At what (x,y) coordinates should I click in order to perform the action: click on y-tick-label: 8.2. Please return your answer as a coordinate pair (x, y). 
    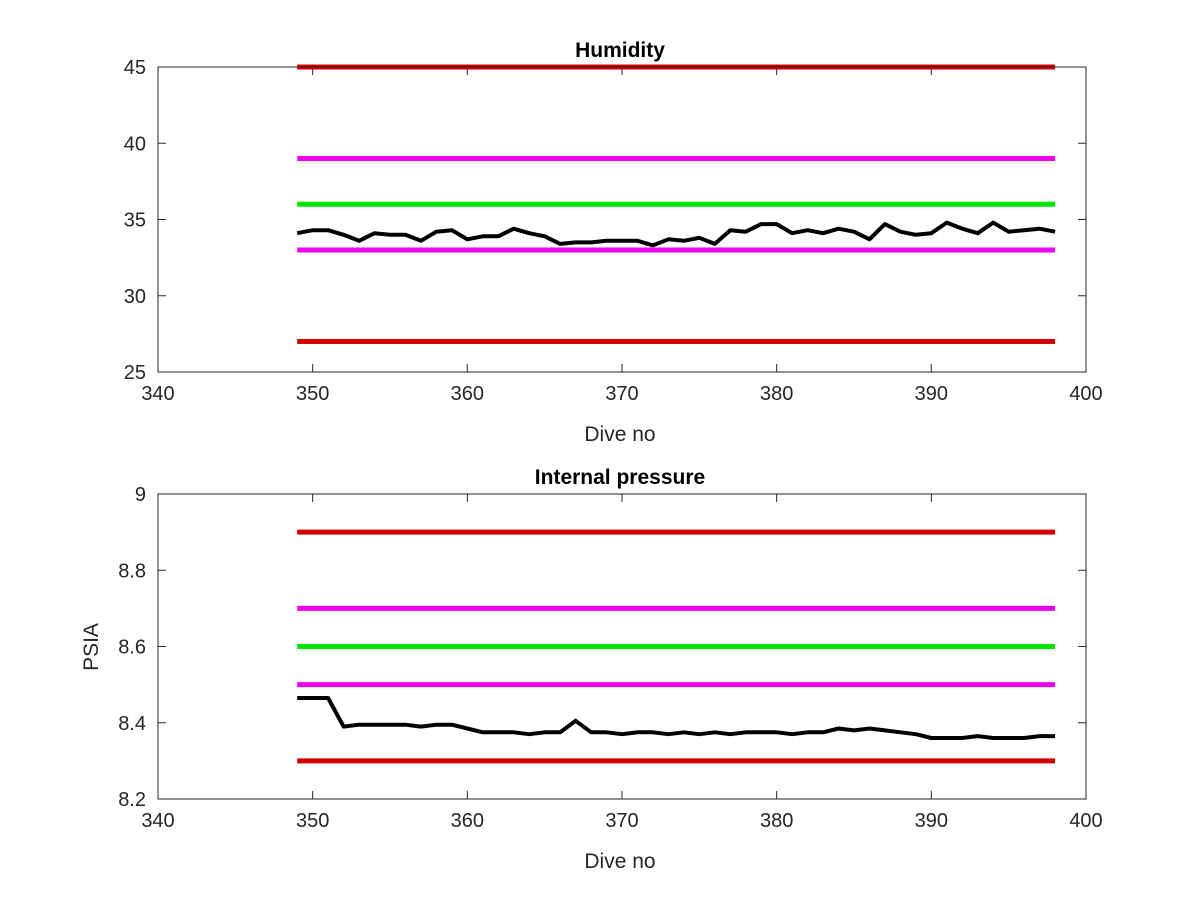
    Looking at the image, I should click on (132, 800).